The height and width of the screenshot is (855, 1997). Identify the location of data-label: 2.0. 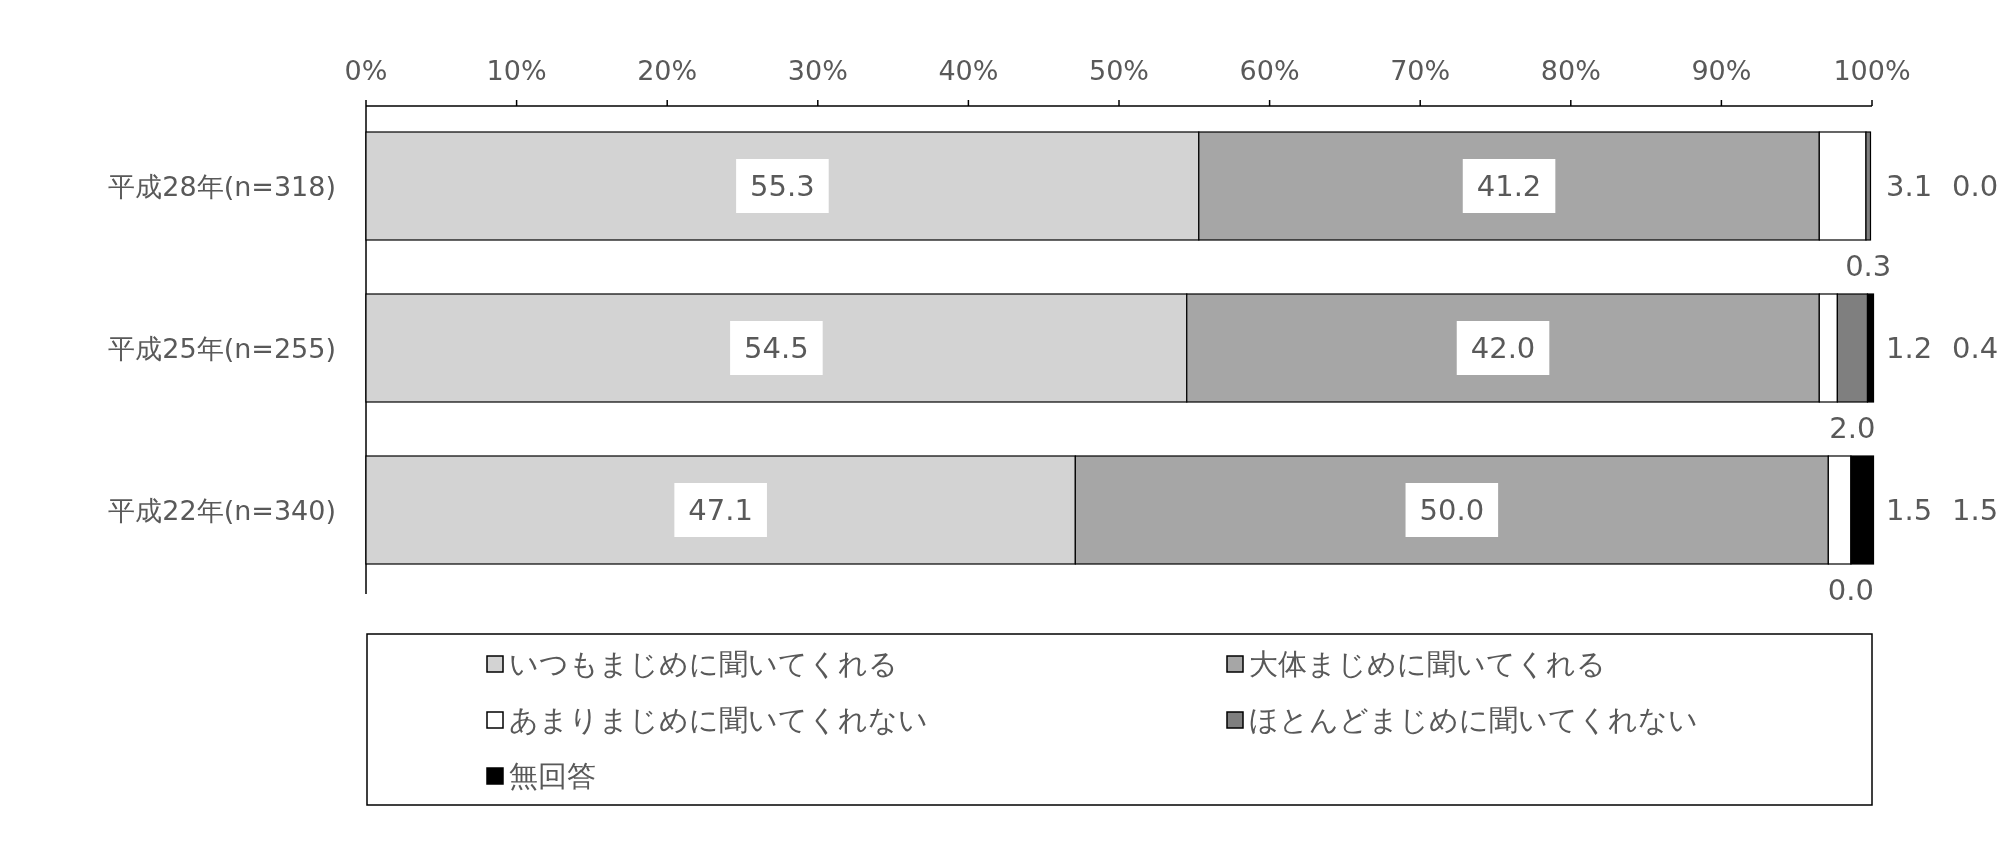
(1852, 428).